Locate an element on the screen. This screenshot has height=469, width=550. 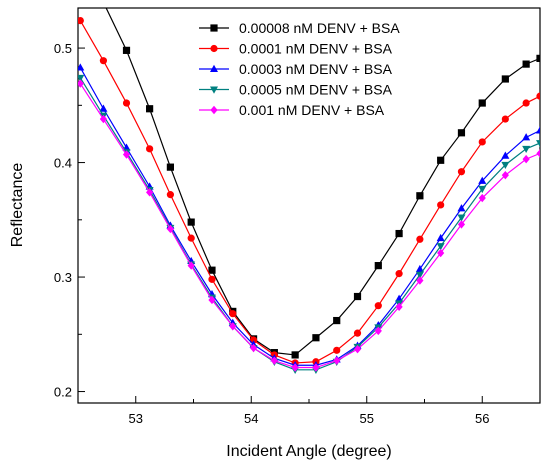
legend-label: 0.0003 nM DENV + BSA is located at coordinates (316, 69).